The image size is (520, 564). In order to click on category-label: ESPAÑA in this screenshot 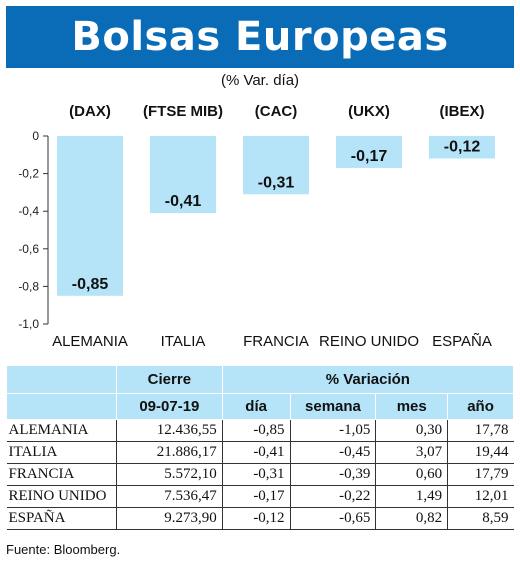, I will do `click(462, 341)`.